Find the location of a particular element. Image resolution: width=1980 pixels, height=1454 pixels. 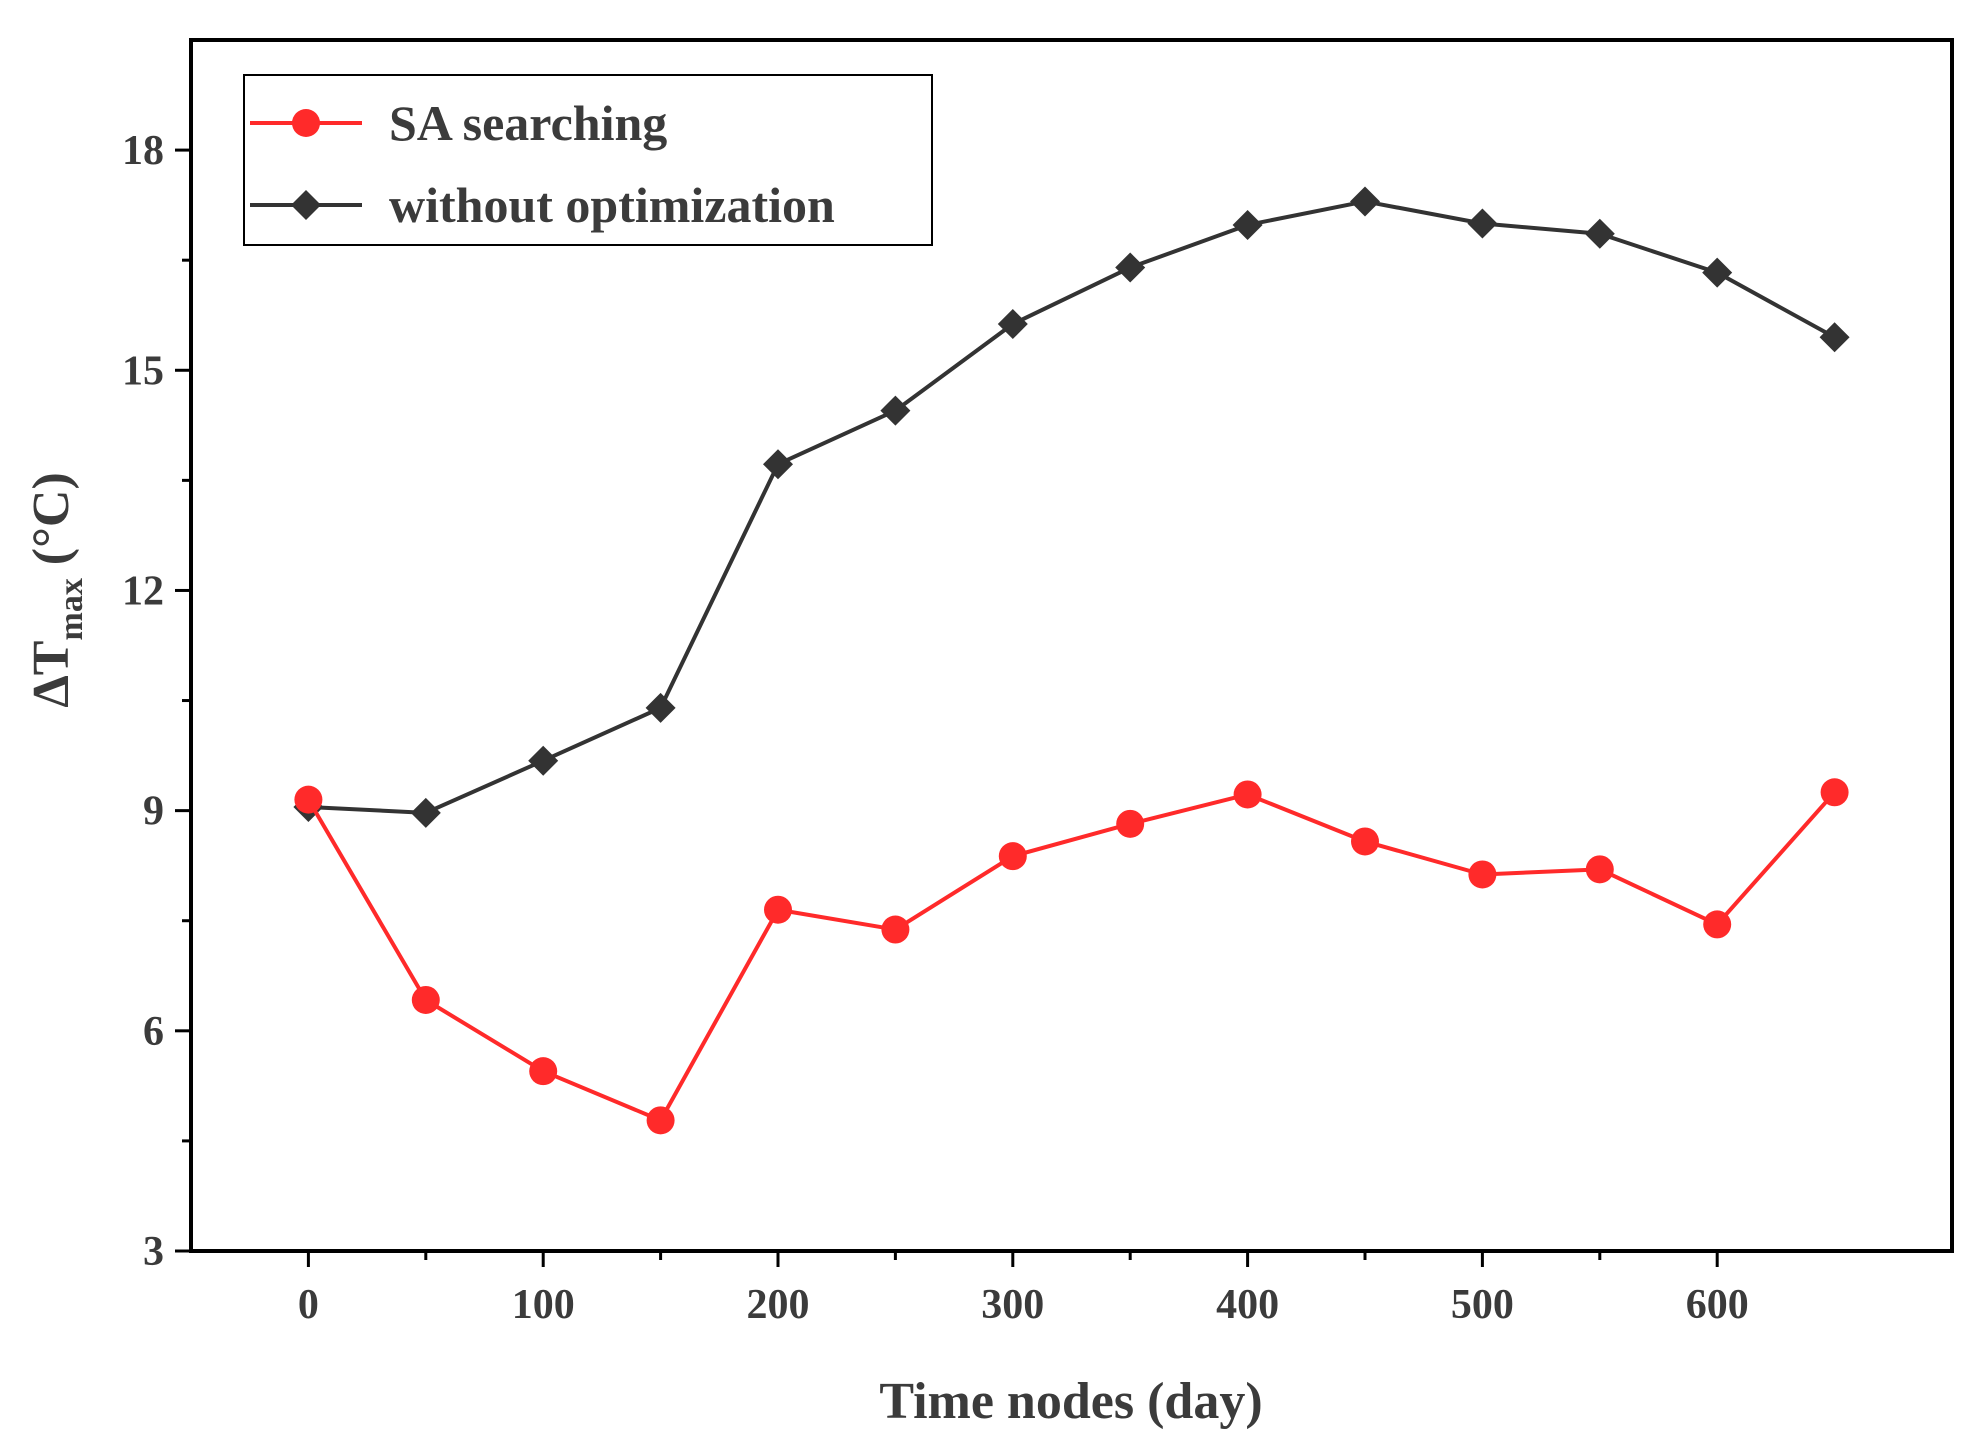

x-tick-label: 0 is located at coordinates (308, 1305).